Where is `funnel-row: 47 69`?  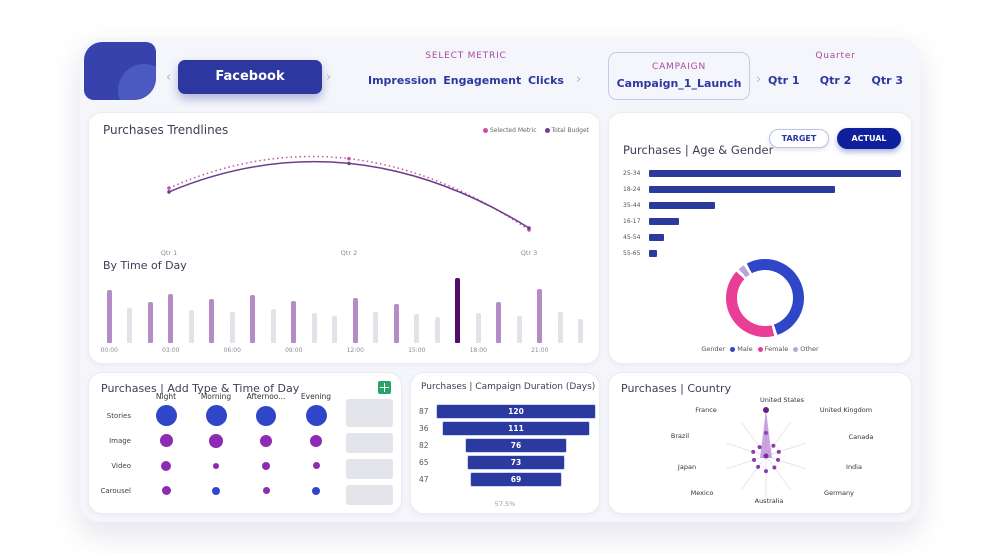
funnel-row: 47 69 is located at coordinates (507, 479).